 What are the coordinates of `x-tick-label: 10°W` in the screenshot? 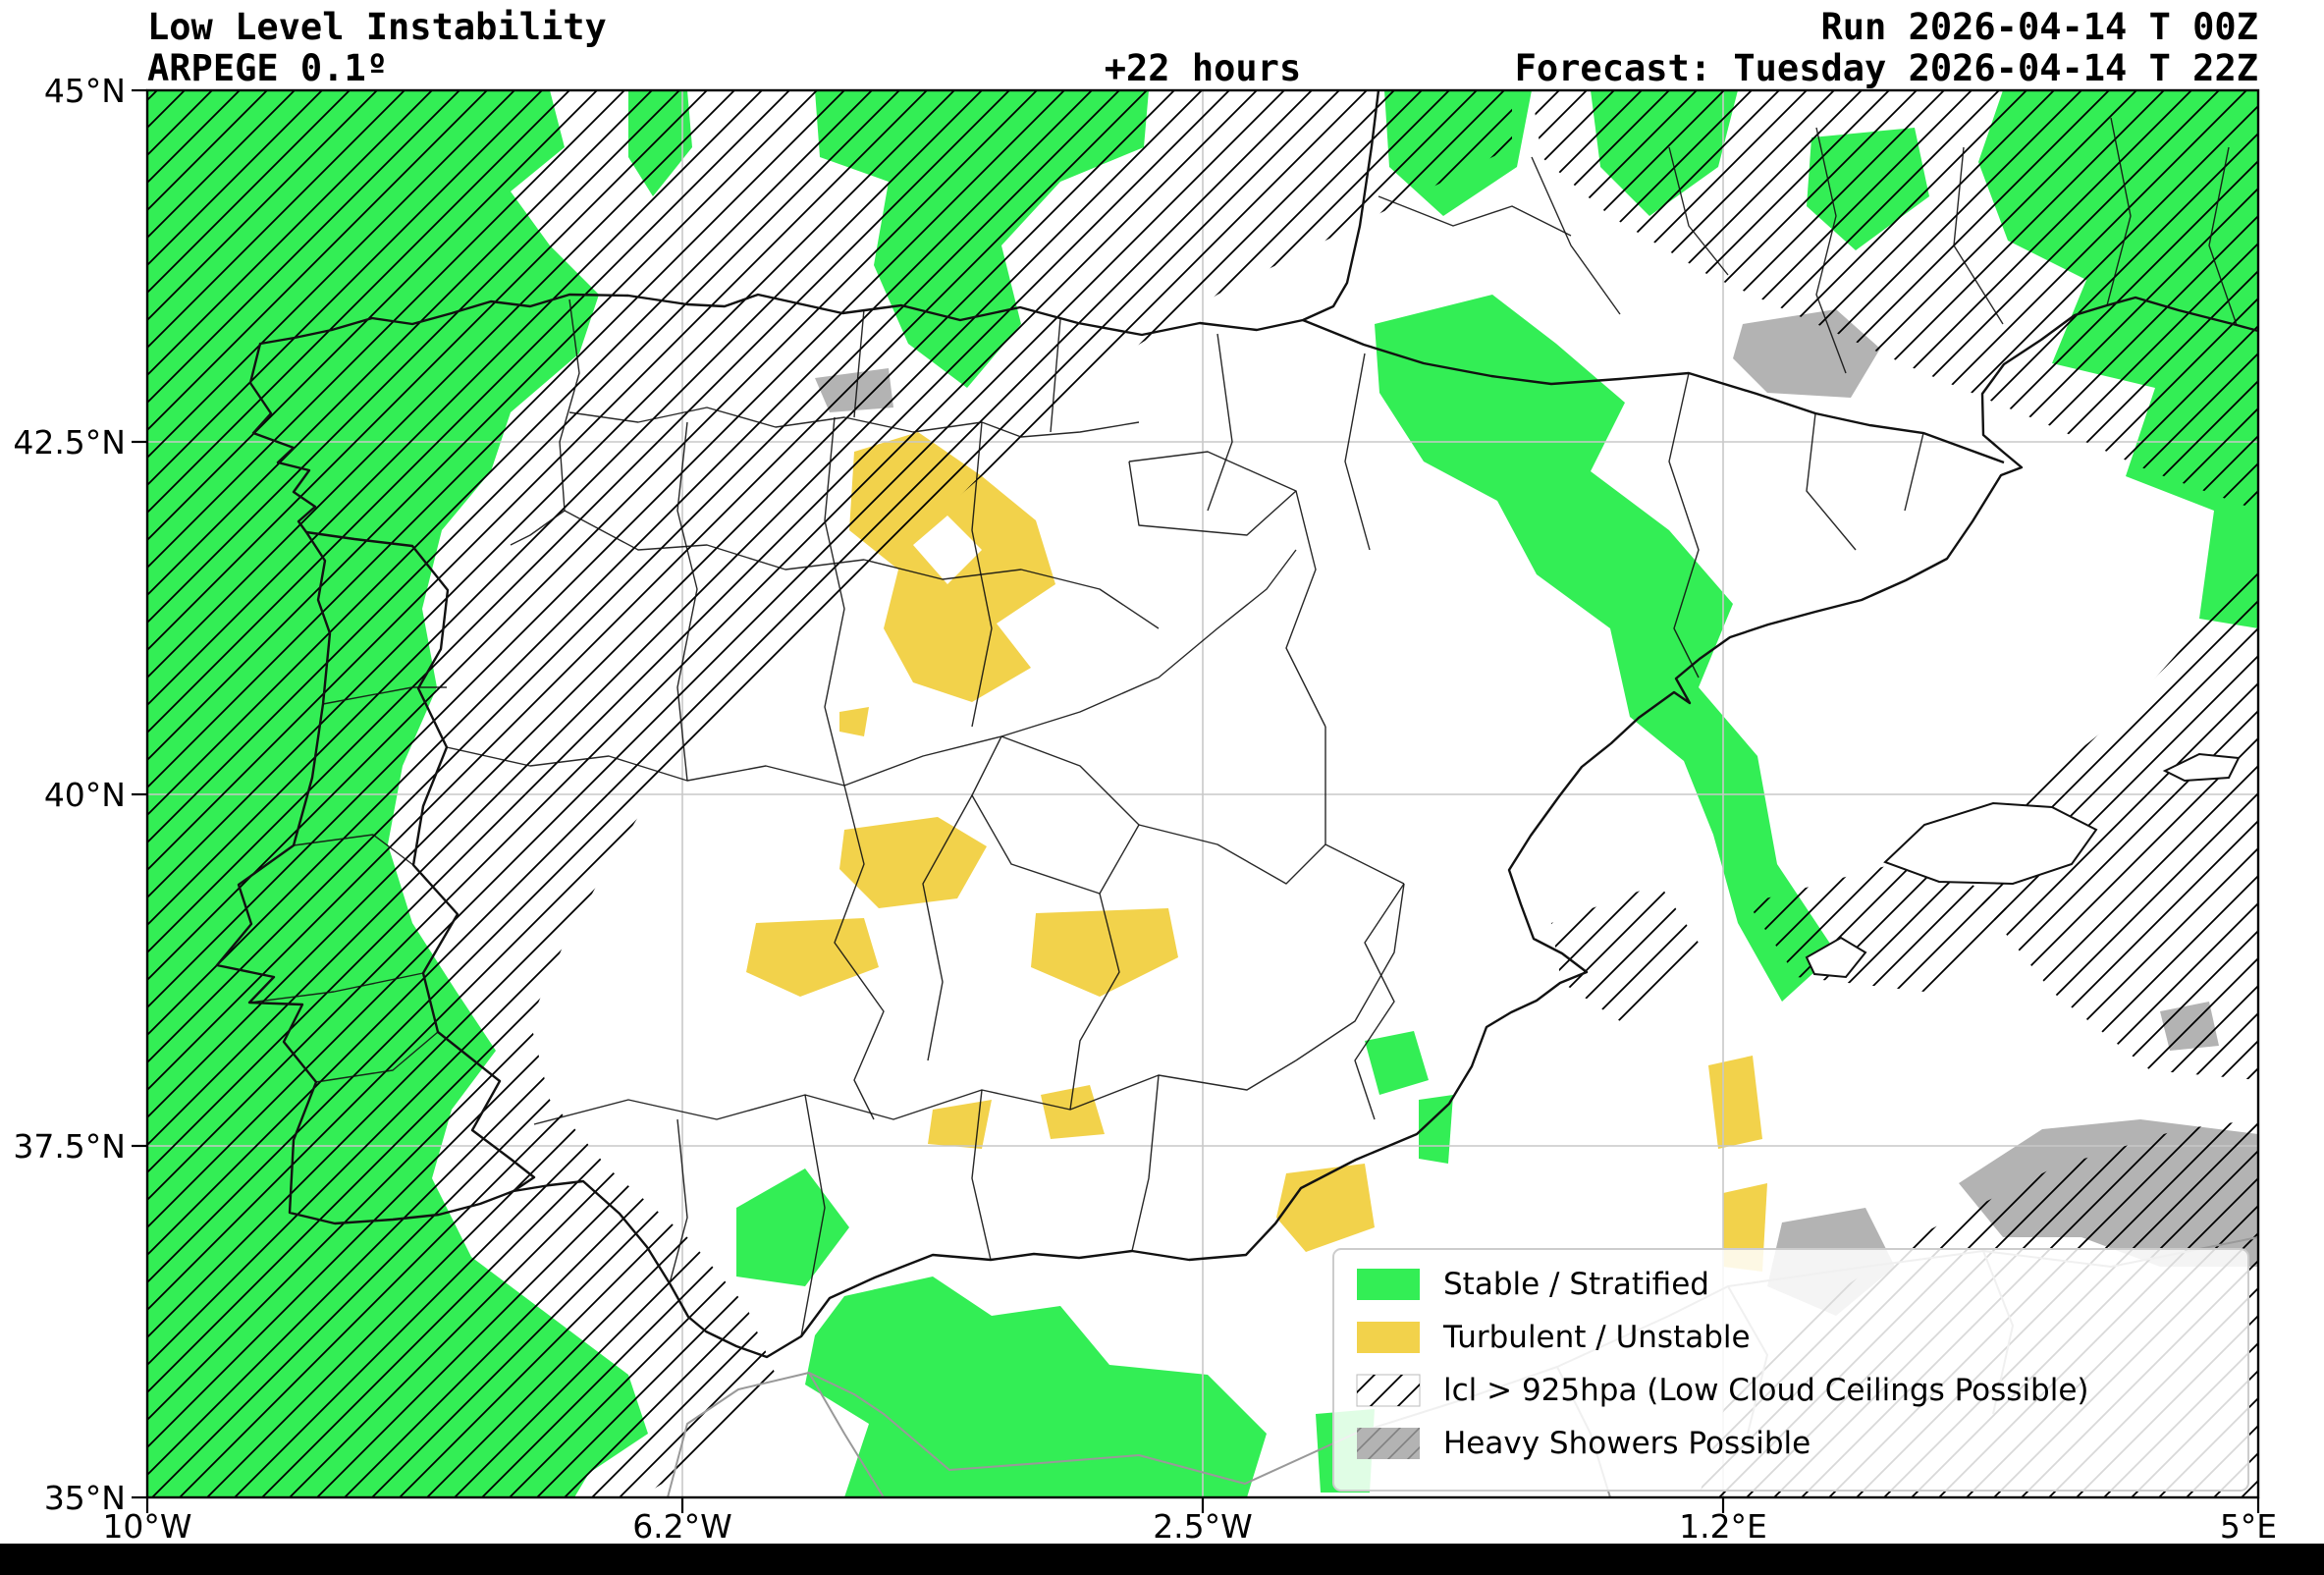 It's located at (146, 1526).